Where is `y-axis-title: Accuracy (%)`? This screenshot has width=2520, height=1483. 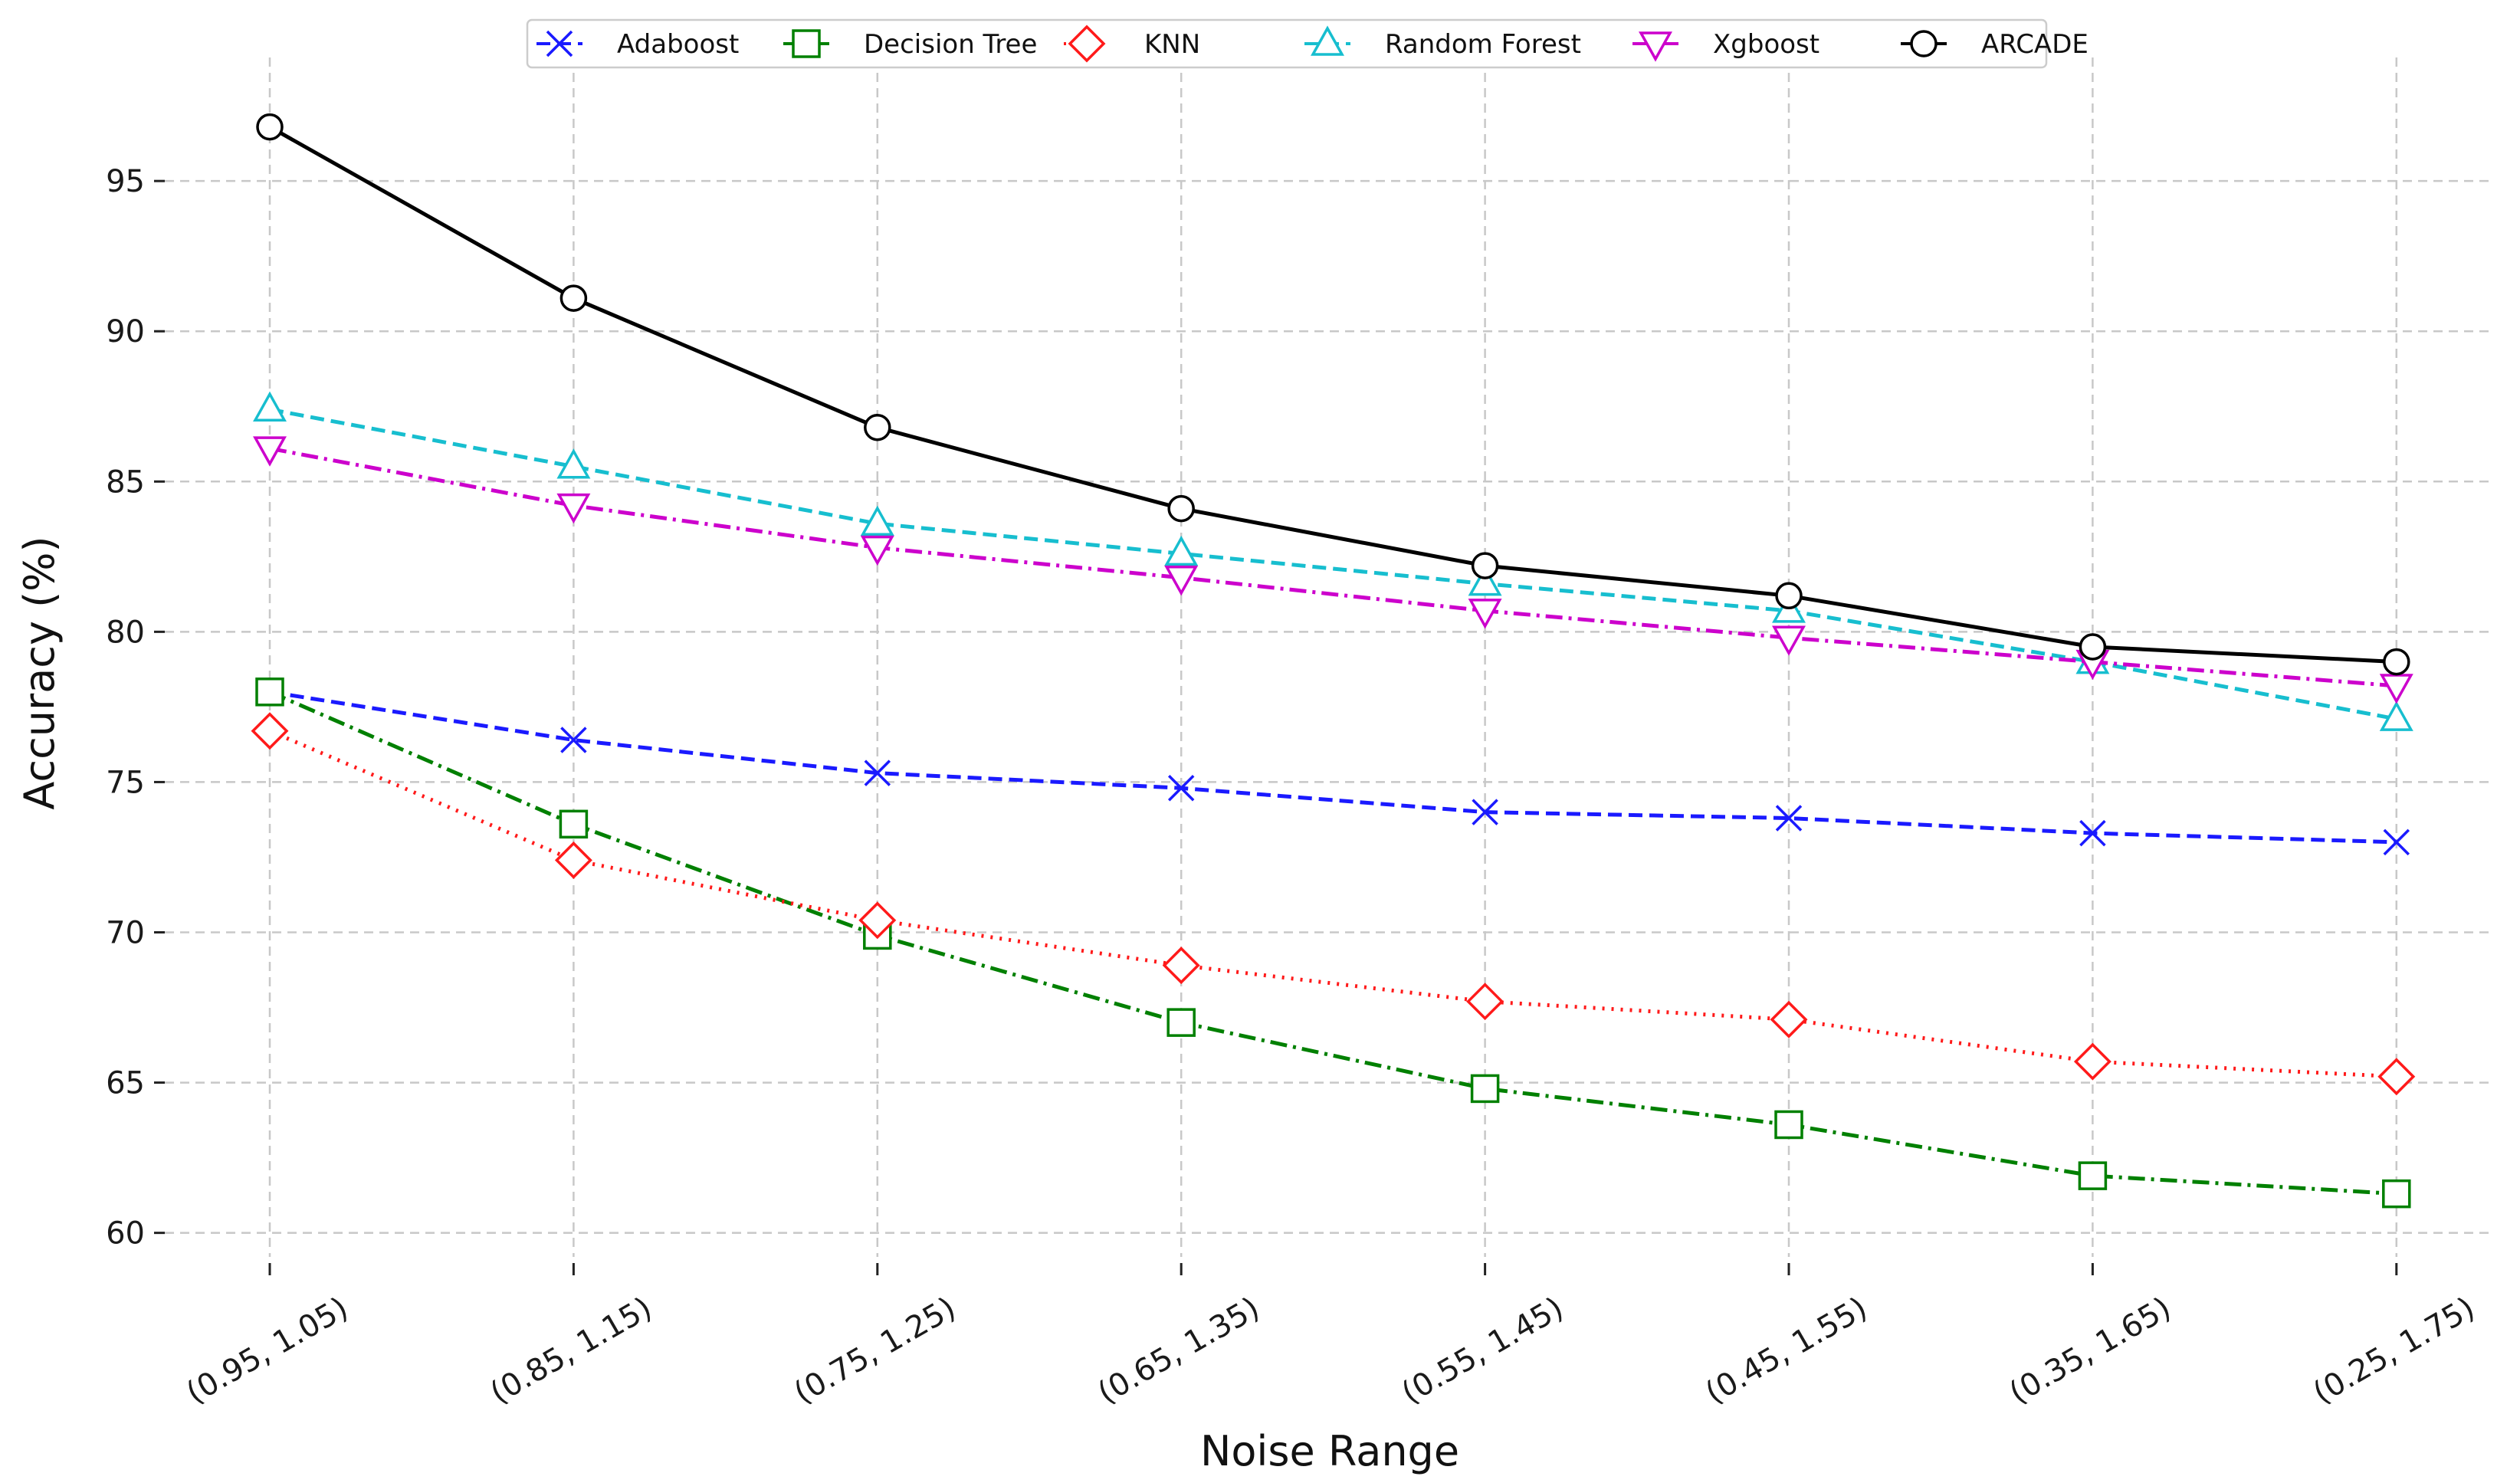 y-axis-title: Accuracy (%) is located at coordinates (39, 672).